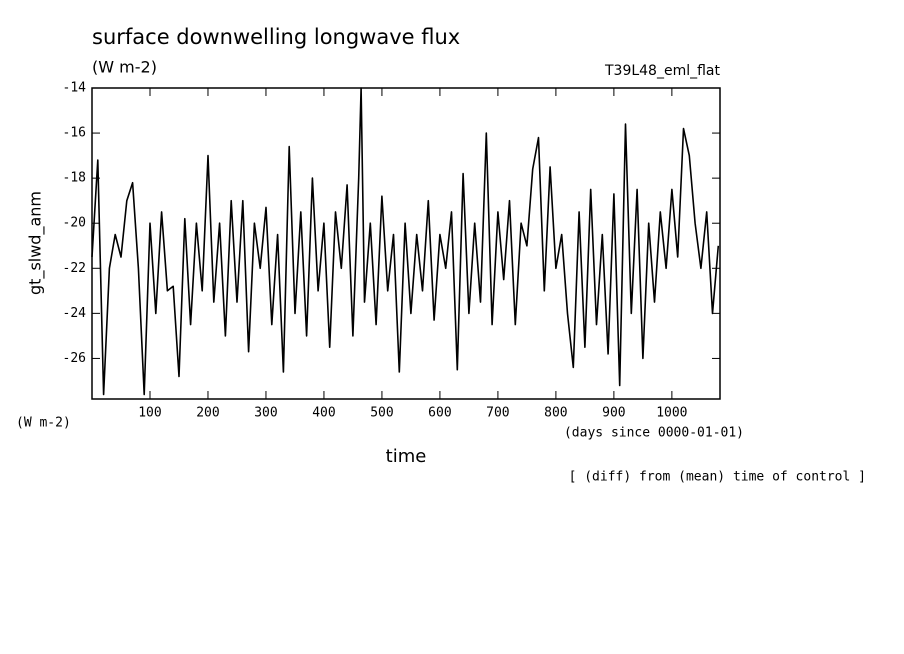  I want to click on x-tick-label: 1000, so click(671, 413).